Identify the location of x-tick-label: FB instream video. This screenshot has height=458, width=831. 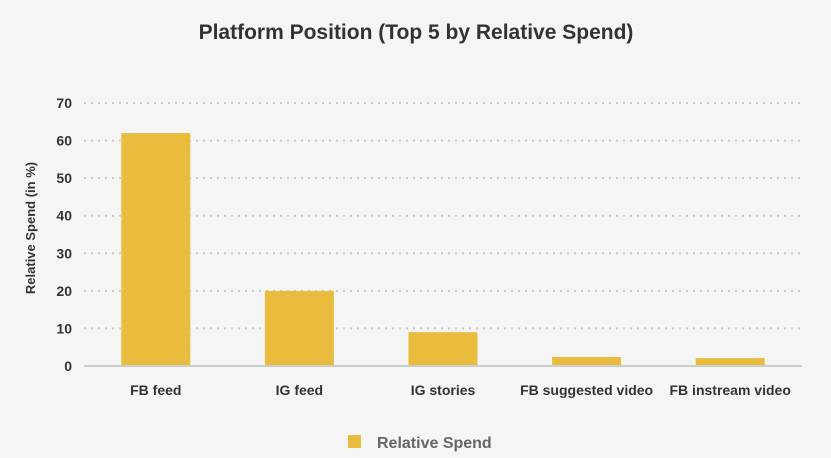
(730, 390).